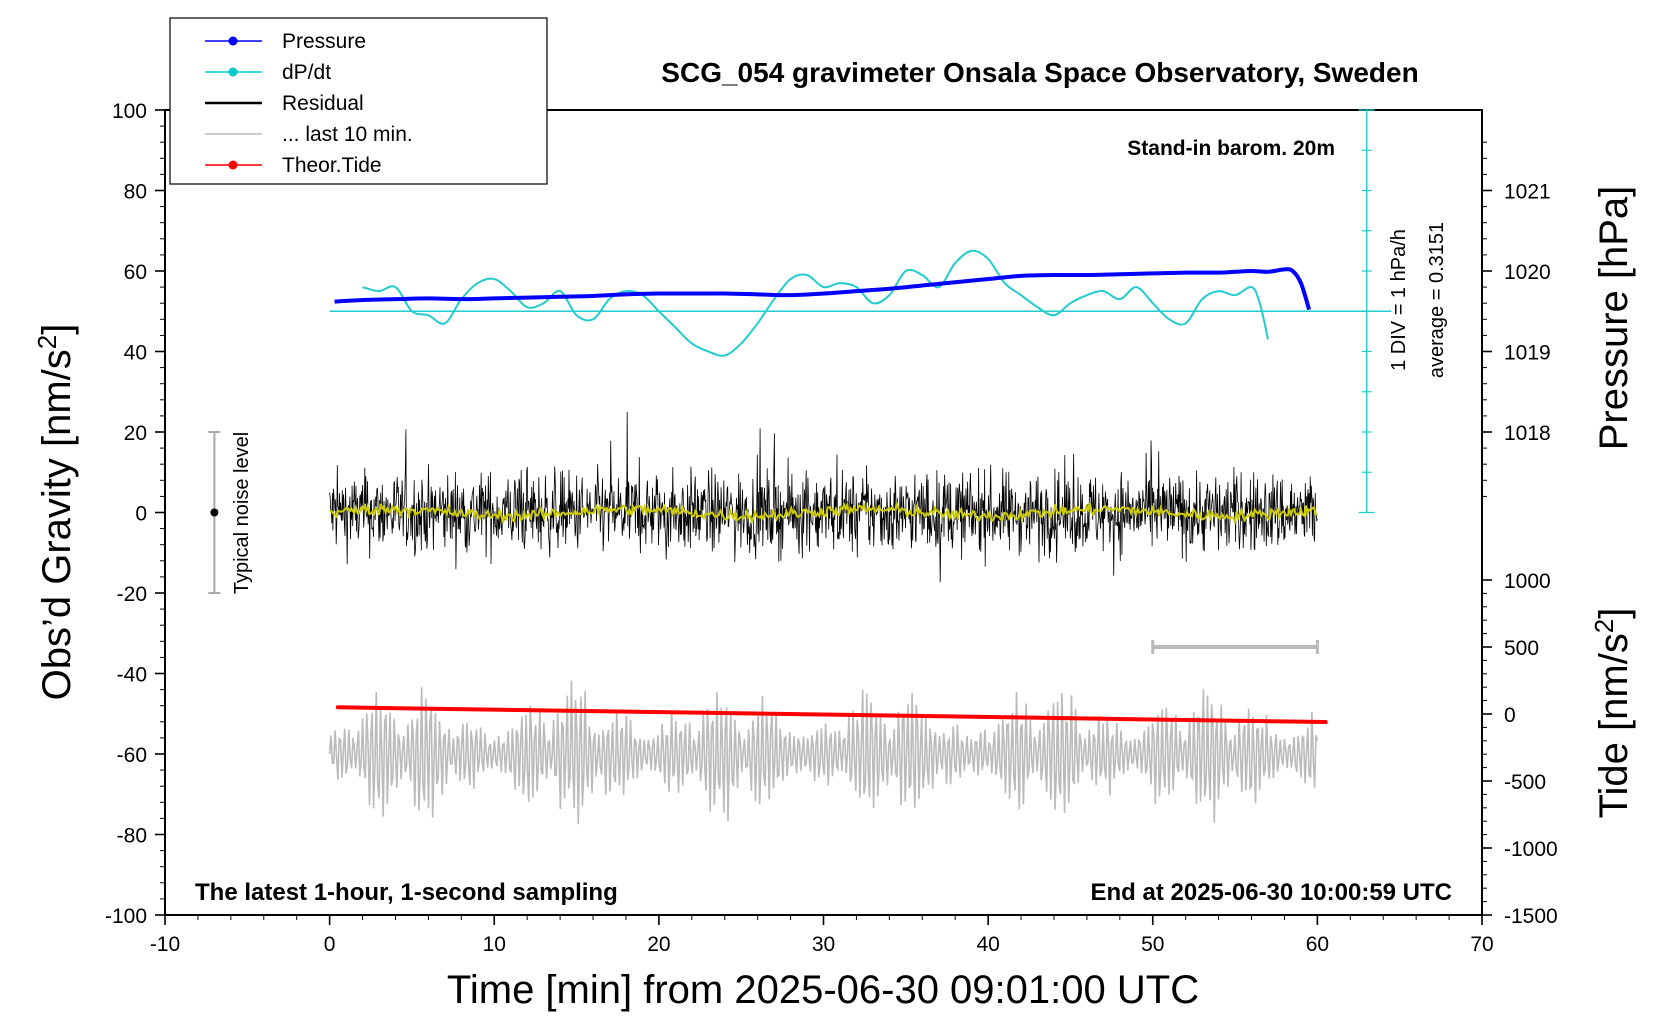  I want to click on y-tick-label: -20, so click(132, 594).